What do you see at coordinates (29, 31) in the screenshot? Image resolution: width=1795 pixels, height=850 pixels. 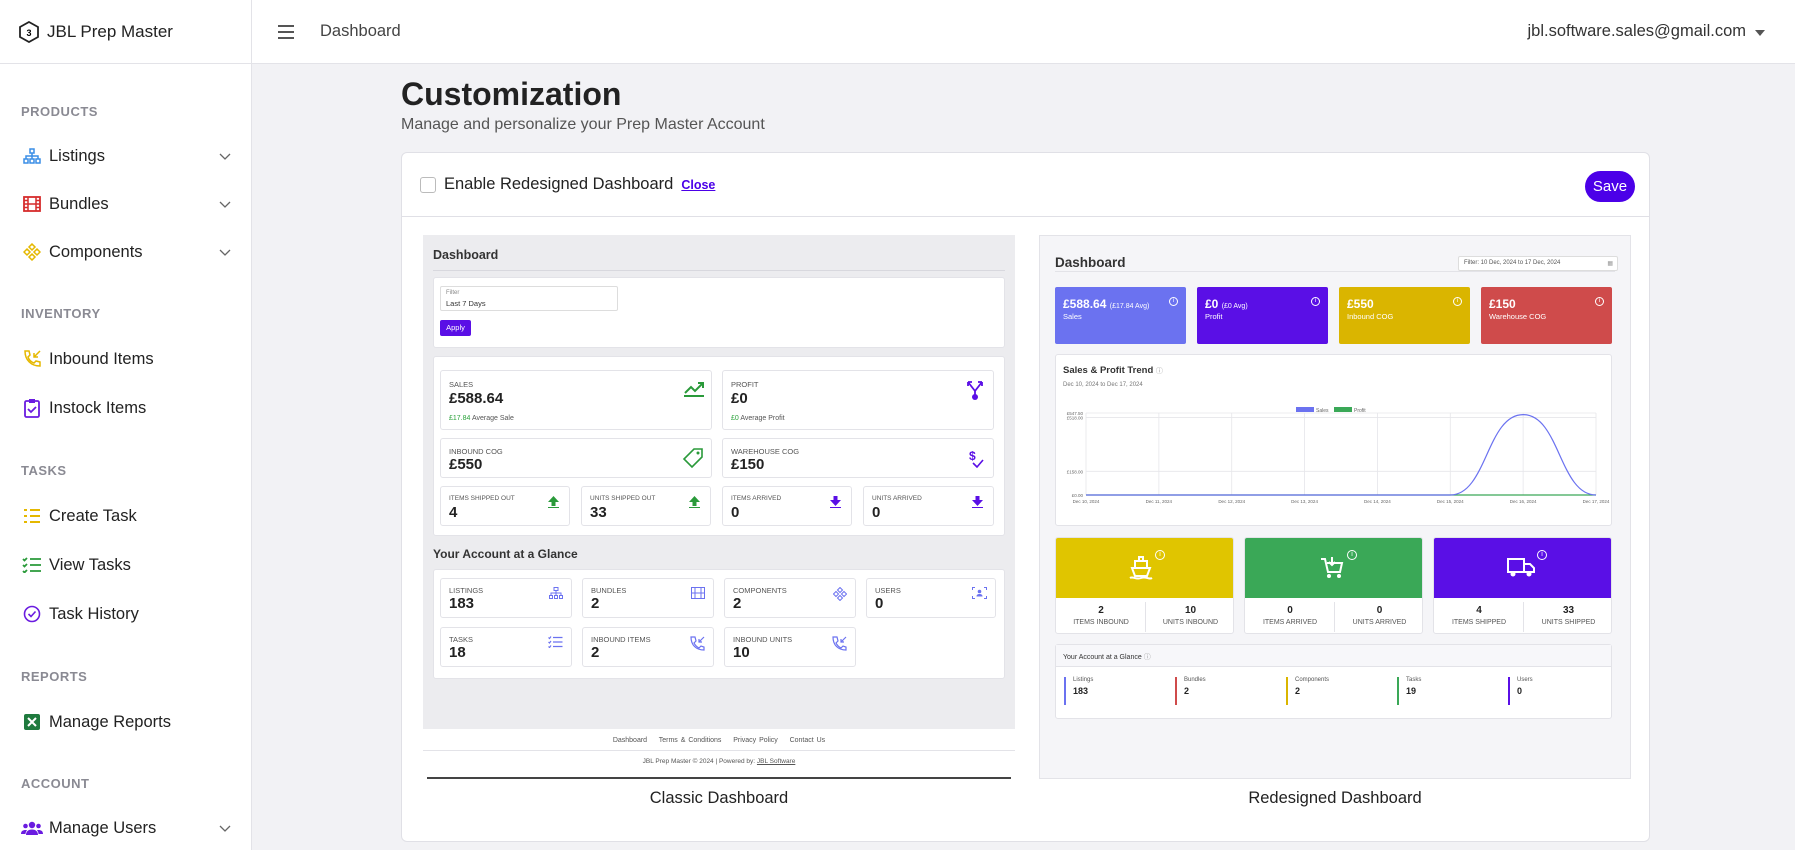 I see `hexagon-logo-icon: 3` at bounding box center [29, 31].